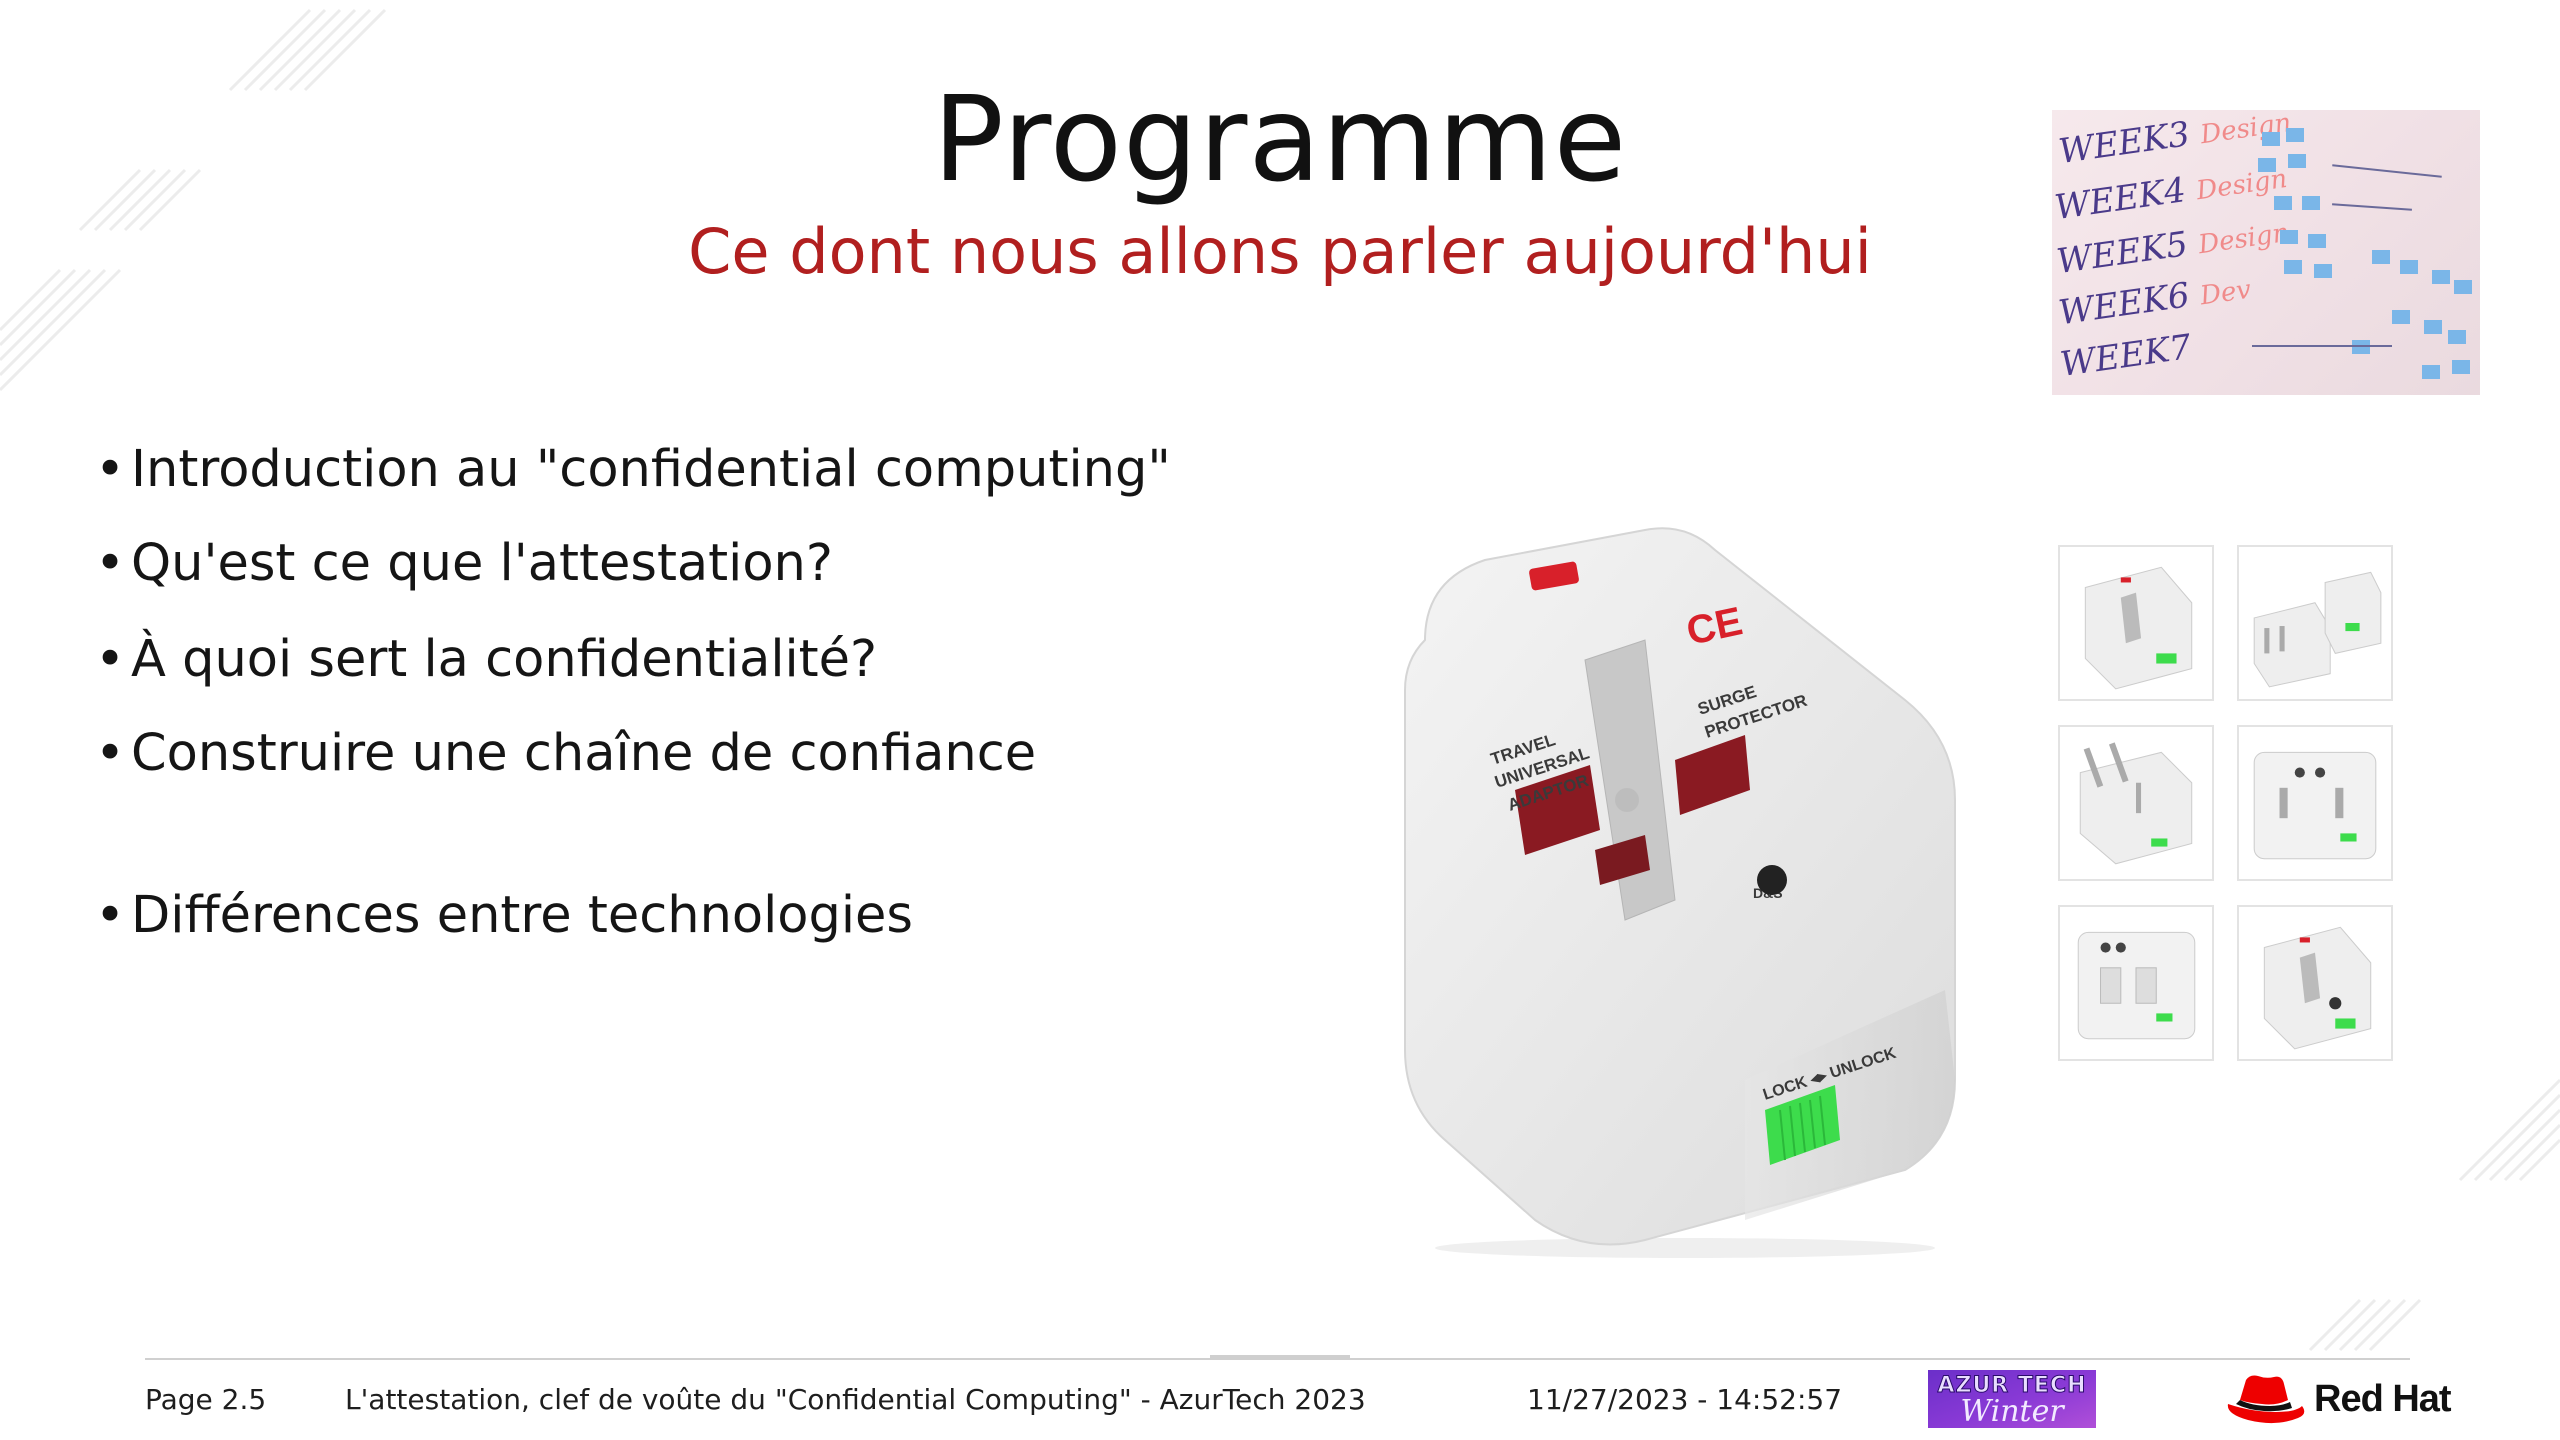  I want to click on bullet-item: • Construire une chaîne de confiance, so click(565, 753).